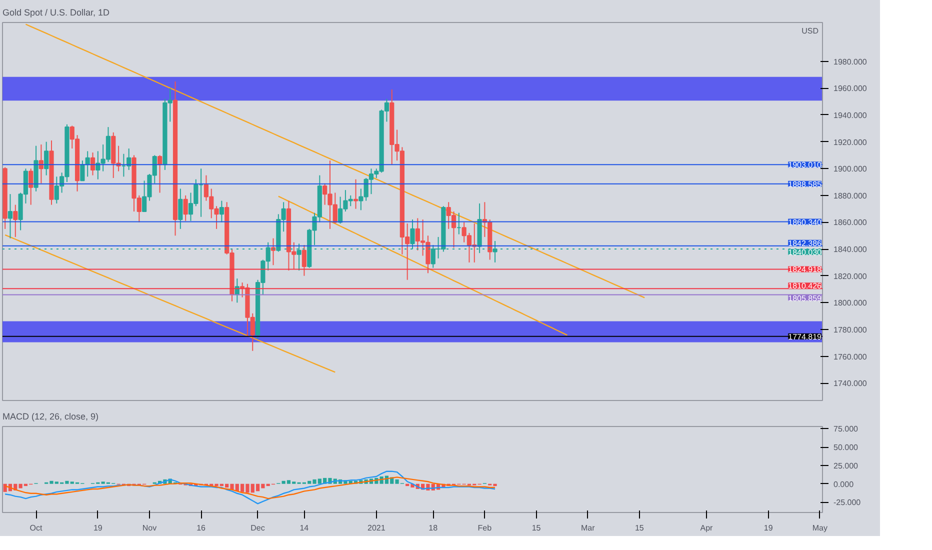 This screenshot has width=932, height=550. What do you see at coordinates (433, 528) in the screenshot?
I see `x-tick-label: 18` at bounding box center [433, 528].